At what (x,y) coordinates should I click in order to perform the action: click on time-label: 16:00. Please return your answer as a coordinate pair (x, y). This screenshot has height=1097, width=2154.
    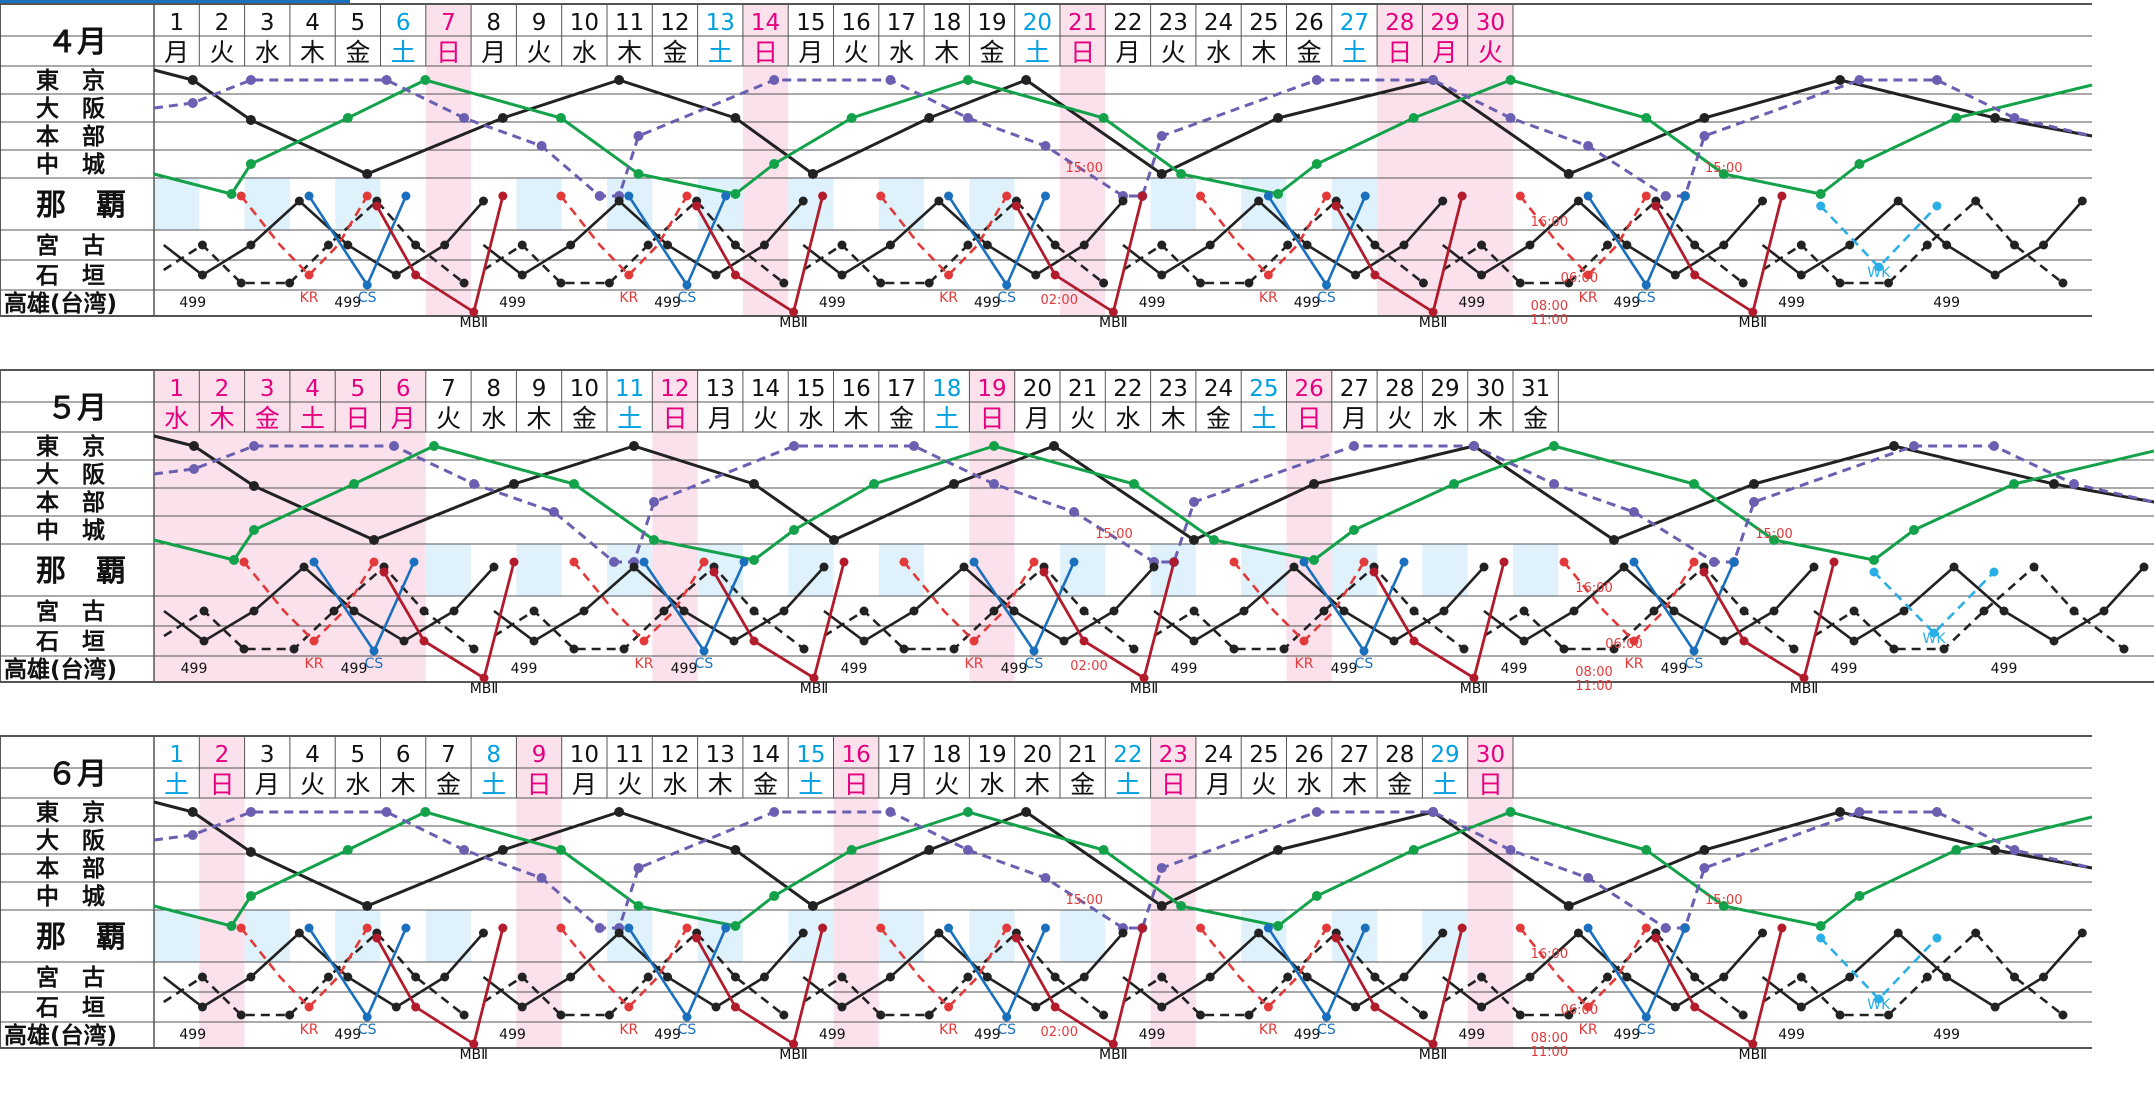
    Looking at the image, I should click on (1593, 588).